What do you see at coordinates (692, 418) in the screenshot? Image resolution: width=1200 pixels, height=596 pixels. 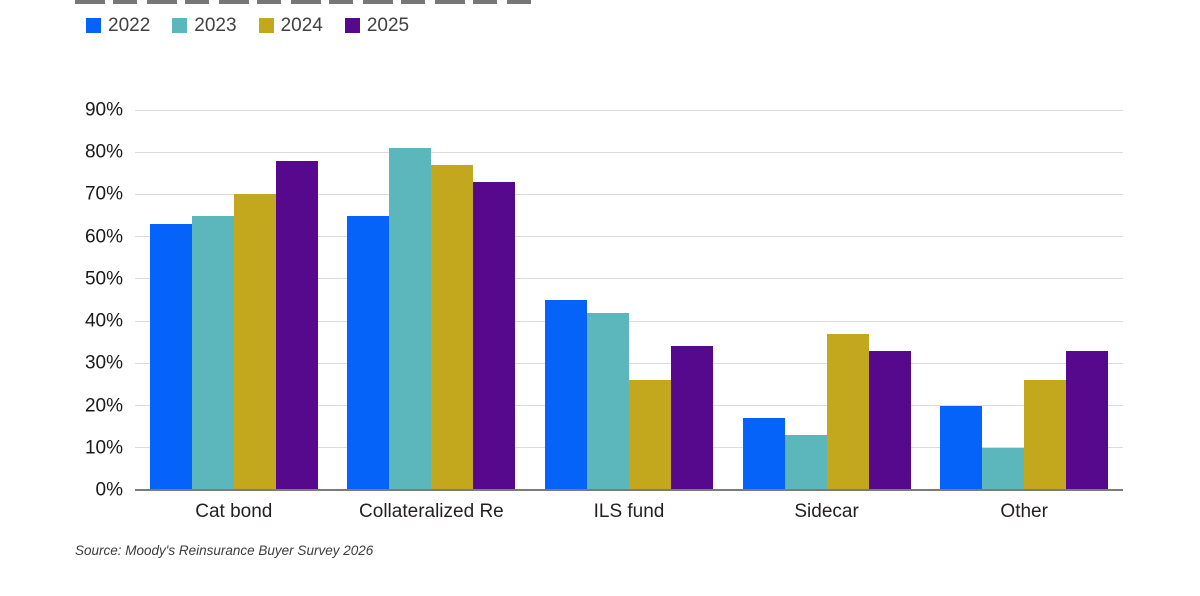 I see `bar-2025-ils-fund` at bounding box center [692, 418].